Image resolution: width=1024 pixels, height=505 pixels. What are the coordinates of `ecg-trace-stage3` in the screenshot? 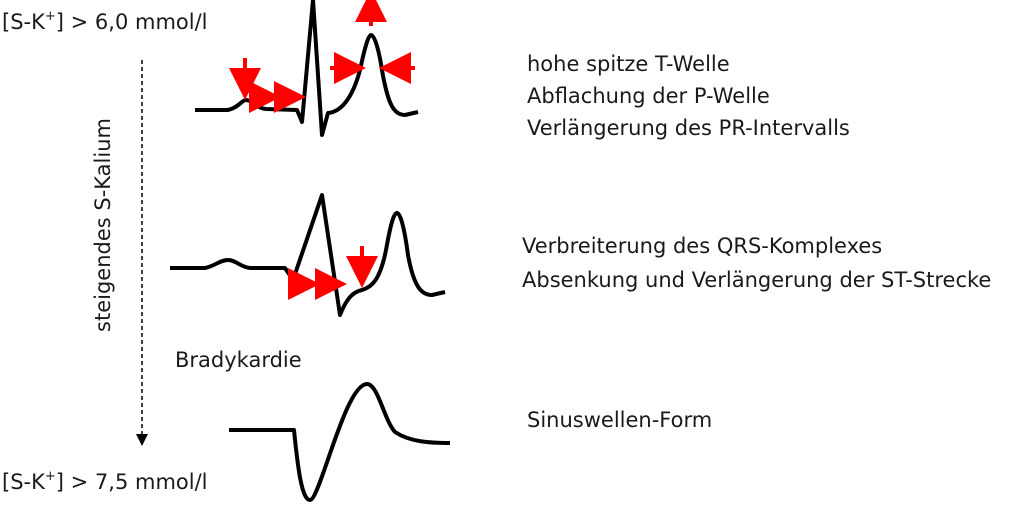 It's located at (340, 442).